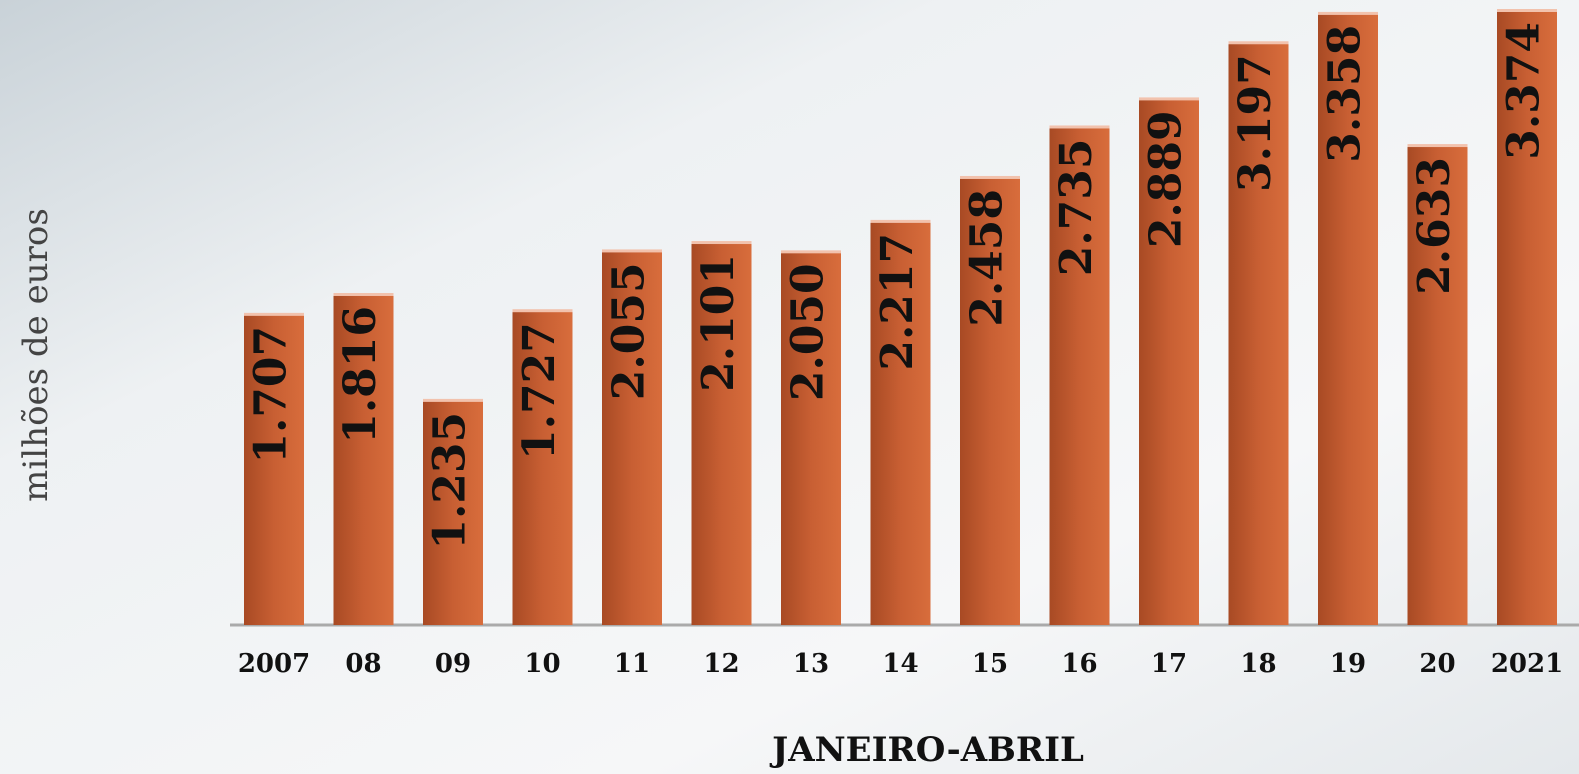 The width and height of the screenshot is (1579, 774). Describe the element at coordinates (1434, 226) in the screenshot. I see `value-label: 2.633` at that location.